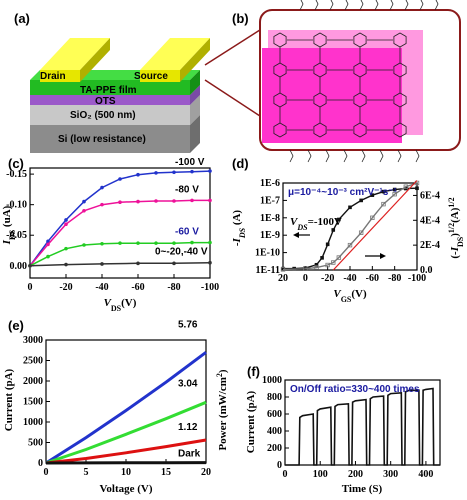 The width and height of the screenshot is (467, 500). What do you see at coordinates (280, 130) in the screenshot?
I see `benzene-ring` at bounding box center [280, 130].